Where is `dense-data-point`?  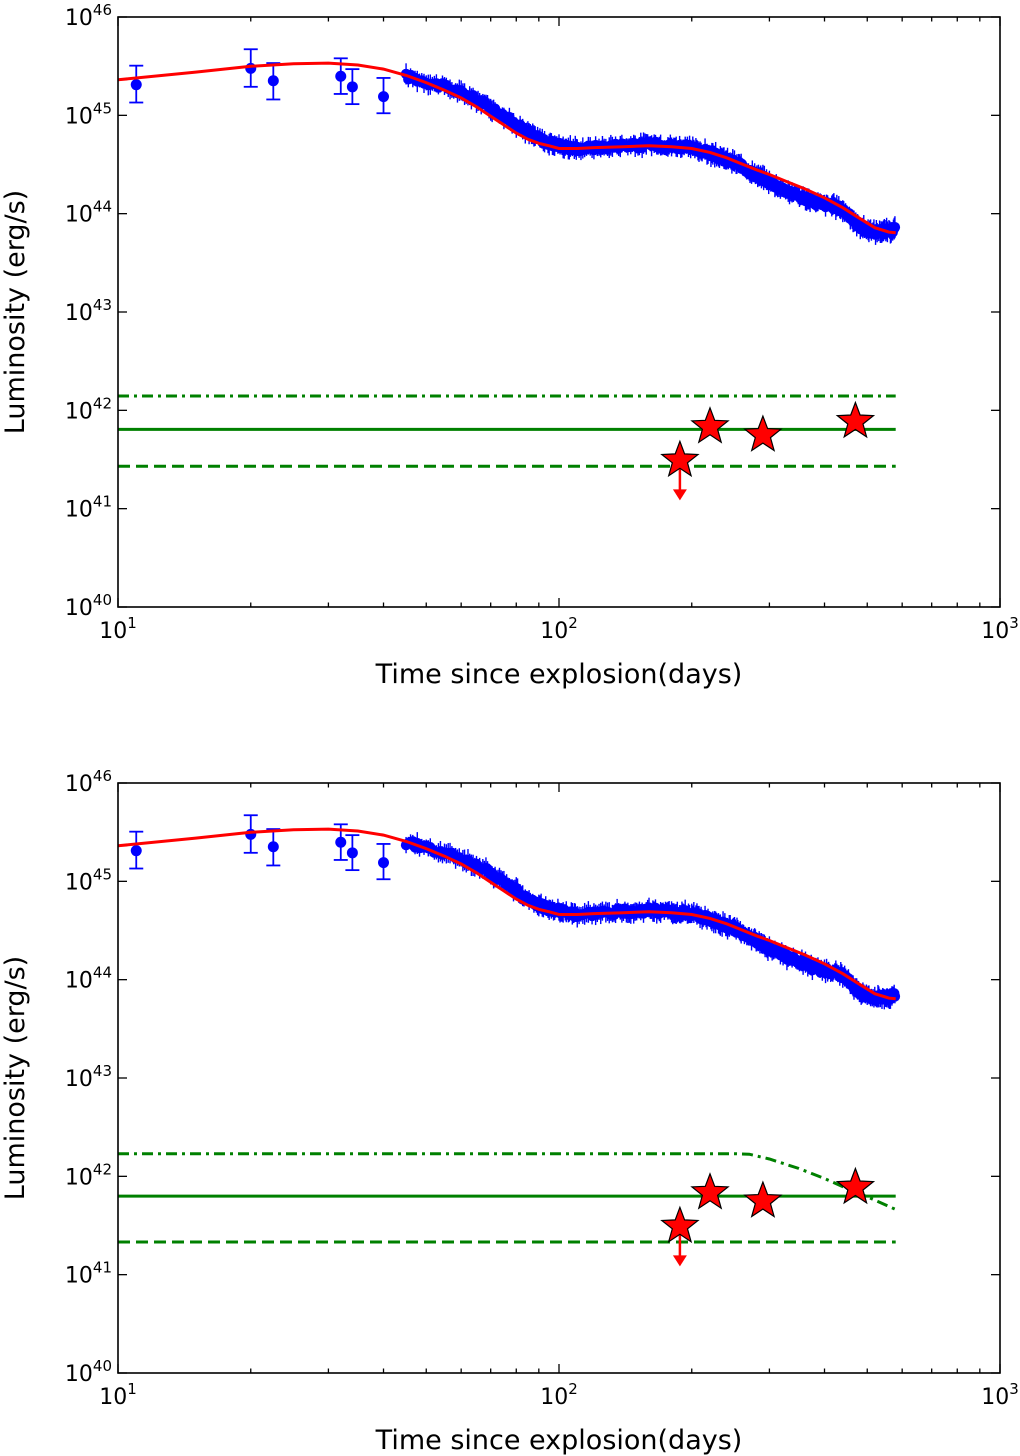 dense-data-point is located at coordinates (895, 227).